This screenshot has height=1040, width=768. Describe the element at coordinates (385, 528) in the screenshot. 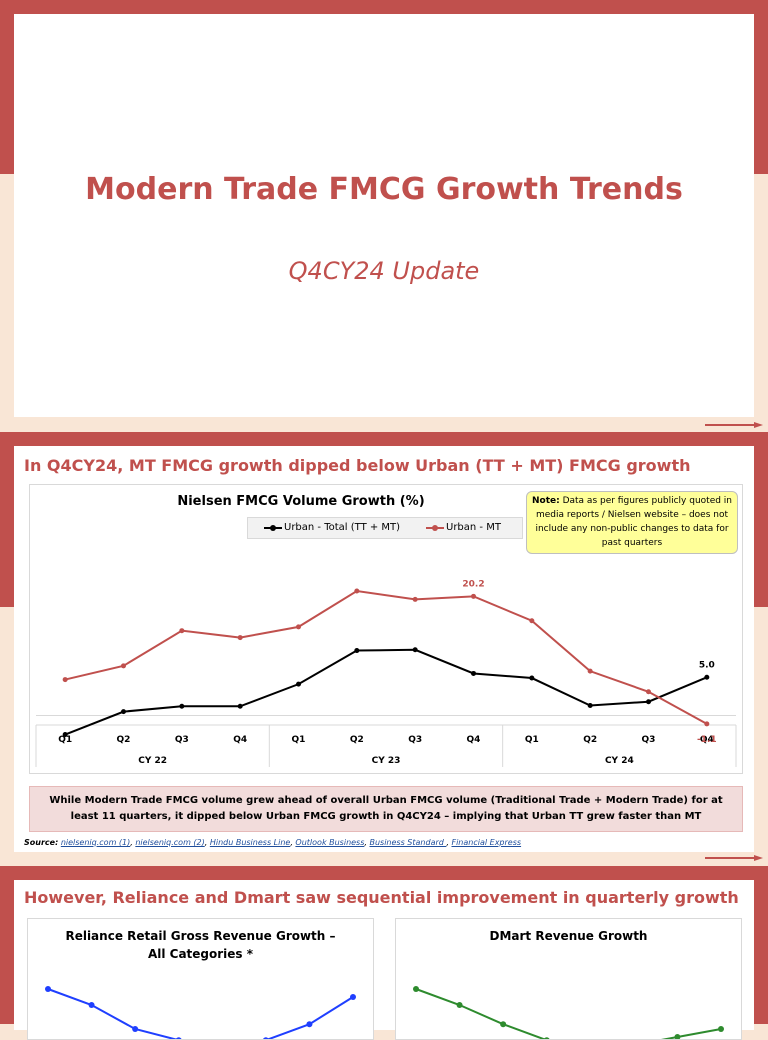

I see `chart-legend: Urban - Total (TT + MT) Urban - MT` at that location.